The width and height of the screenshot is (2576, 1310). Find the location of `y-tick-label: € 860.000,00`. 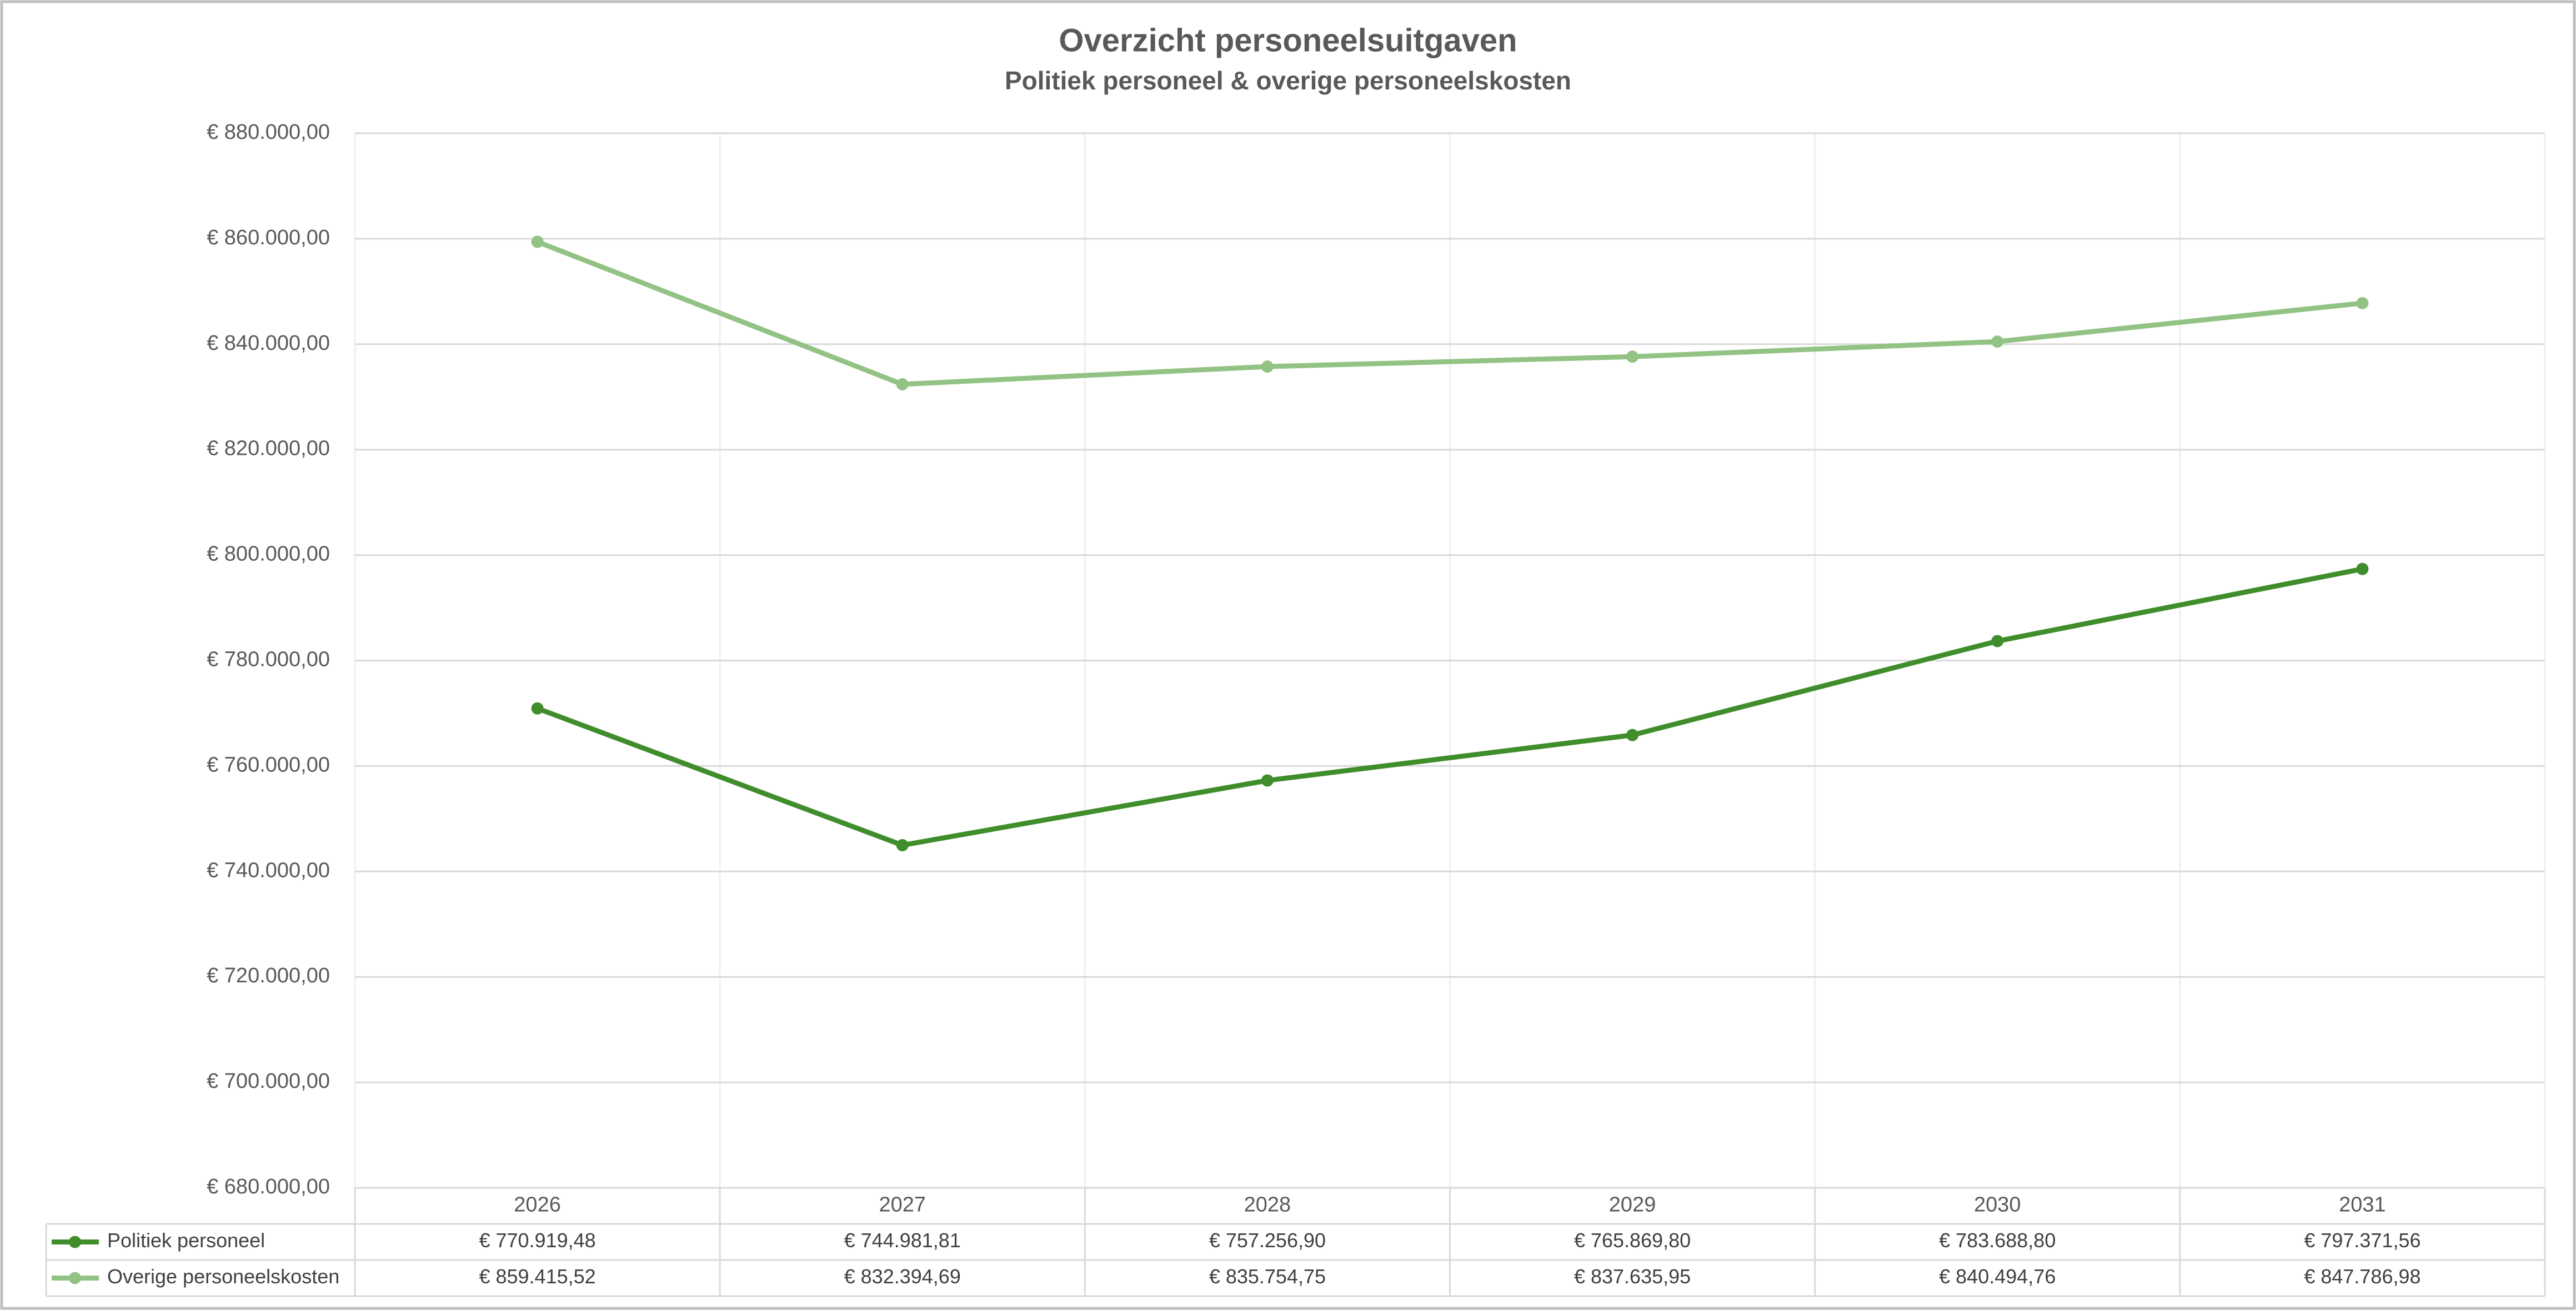

y-tick-label: € 860.000,00 is located at coordinates (269, 237).